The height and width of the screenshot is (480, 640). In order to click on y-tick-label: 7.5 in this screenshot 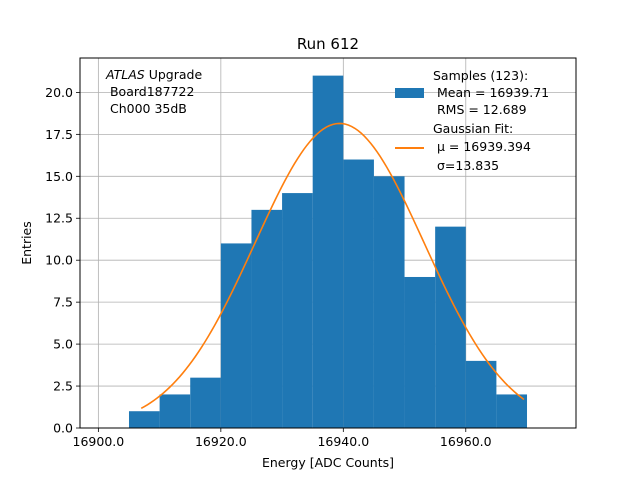, I will do `click(63, 302)`.